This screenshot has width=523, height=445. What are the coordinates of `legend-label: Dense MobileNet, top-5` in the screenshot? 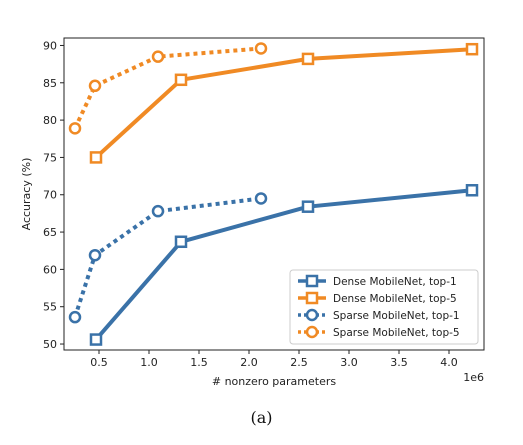 It's located at (395, 299).